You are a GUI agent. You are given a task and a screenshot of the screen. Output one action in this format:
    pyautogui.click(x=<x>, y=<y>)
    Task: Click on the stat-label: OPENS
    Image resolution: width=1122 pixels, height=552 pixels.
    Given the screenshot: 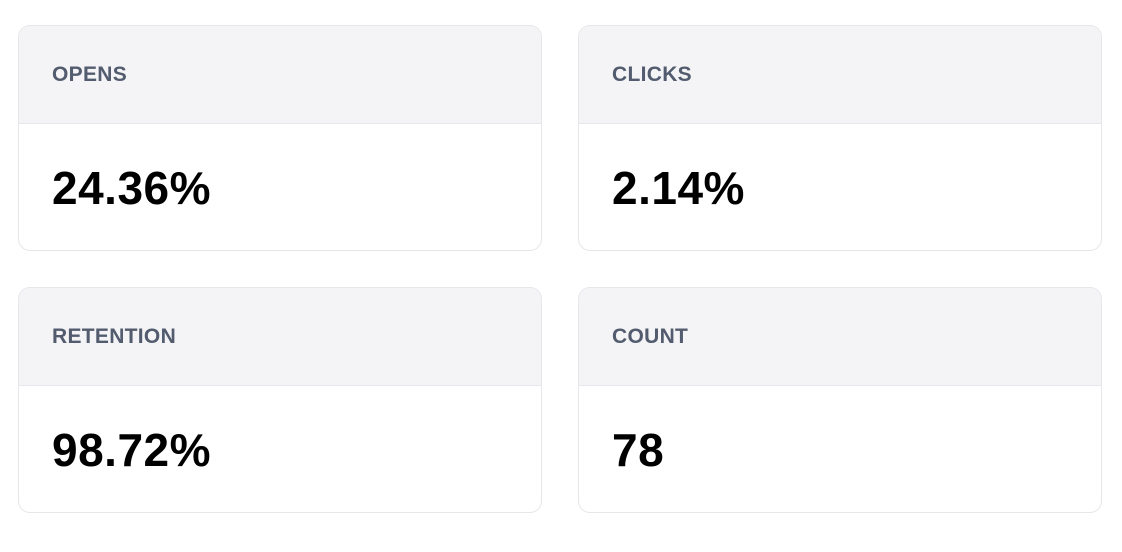 What is the action you would take?
    pyautogui.click(x=90, y=74)
    